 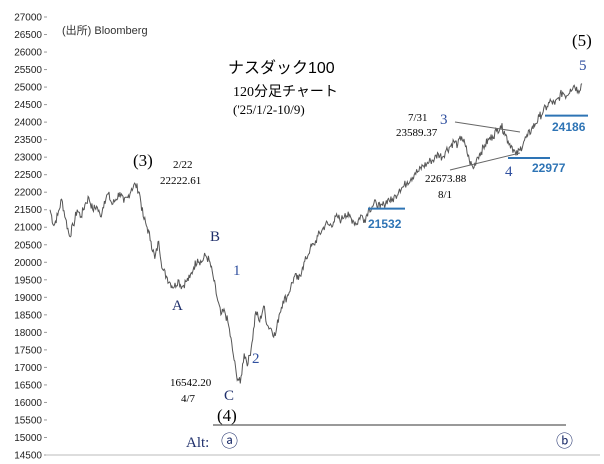 I want to click on alt-a-label: ⓐ, so click(x=229, y=441).